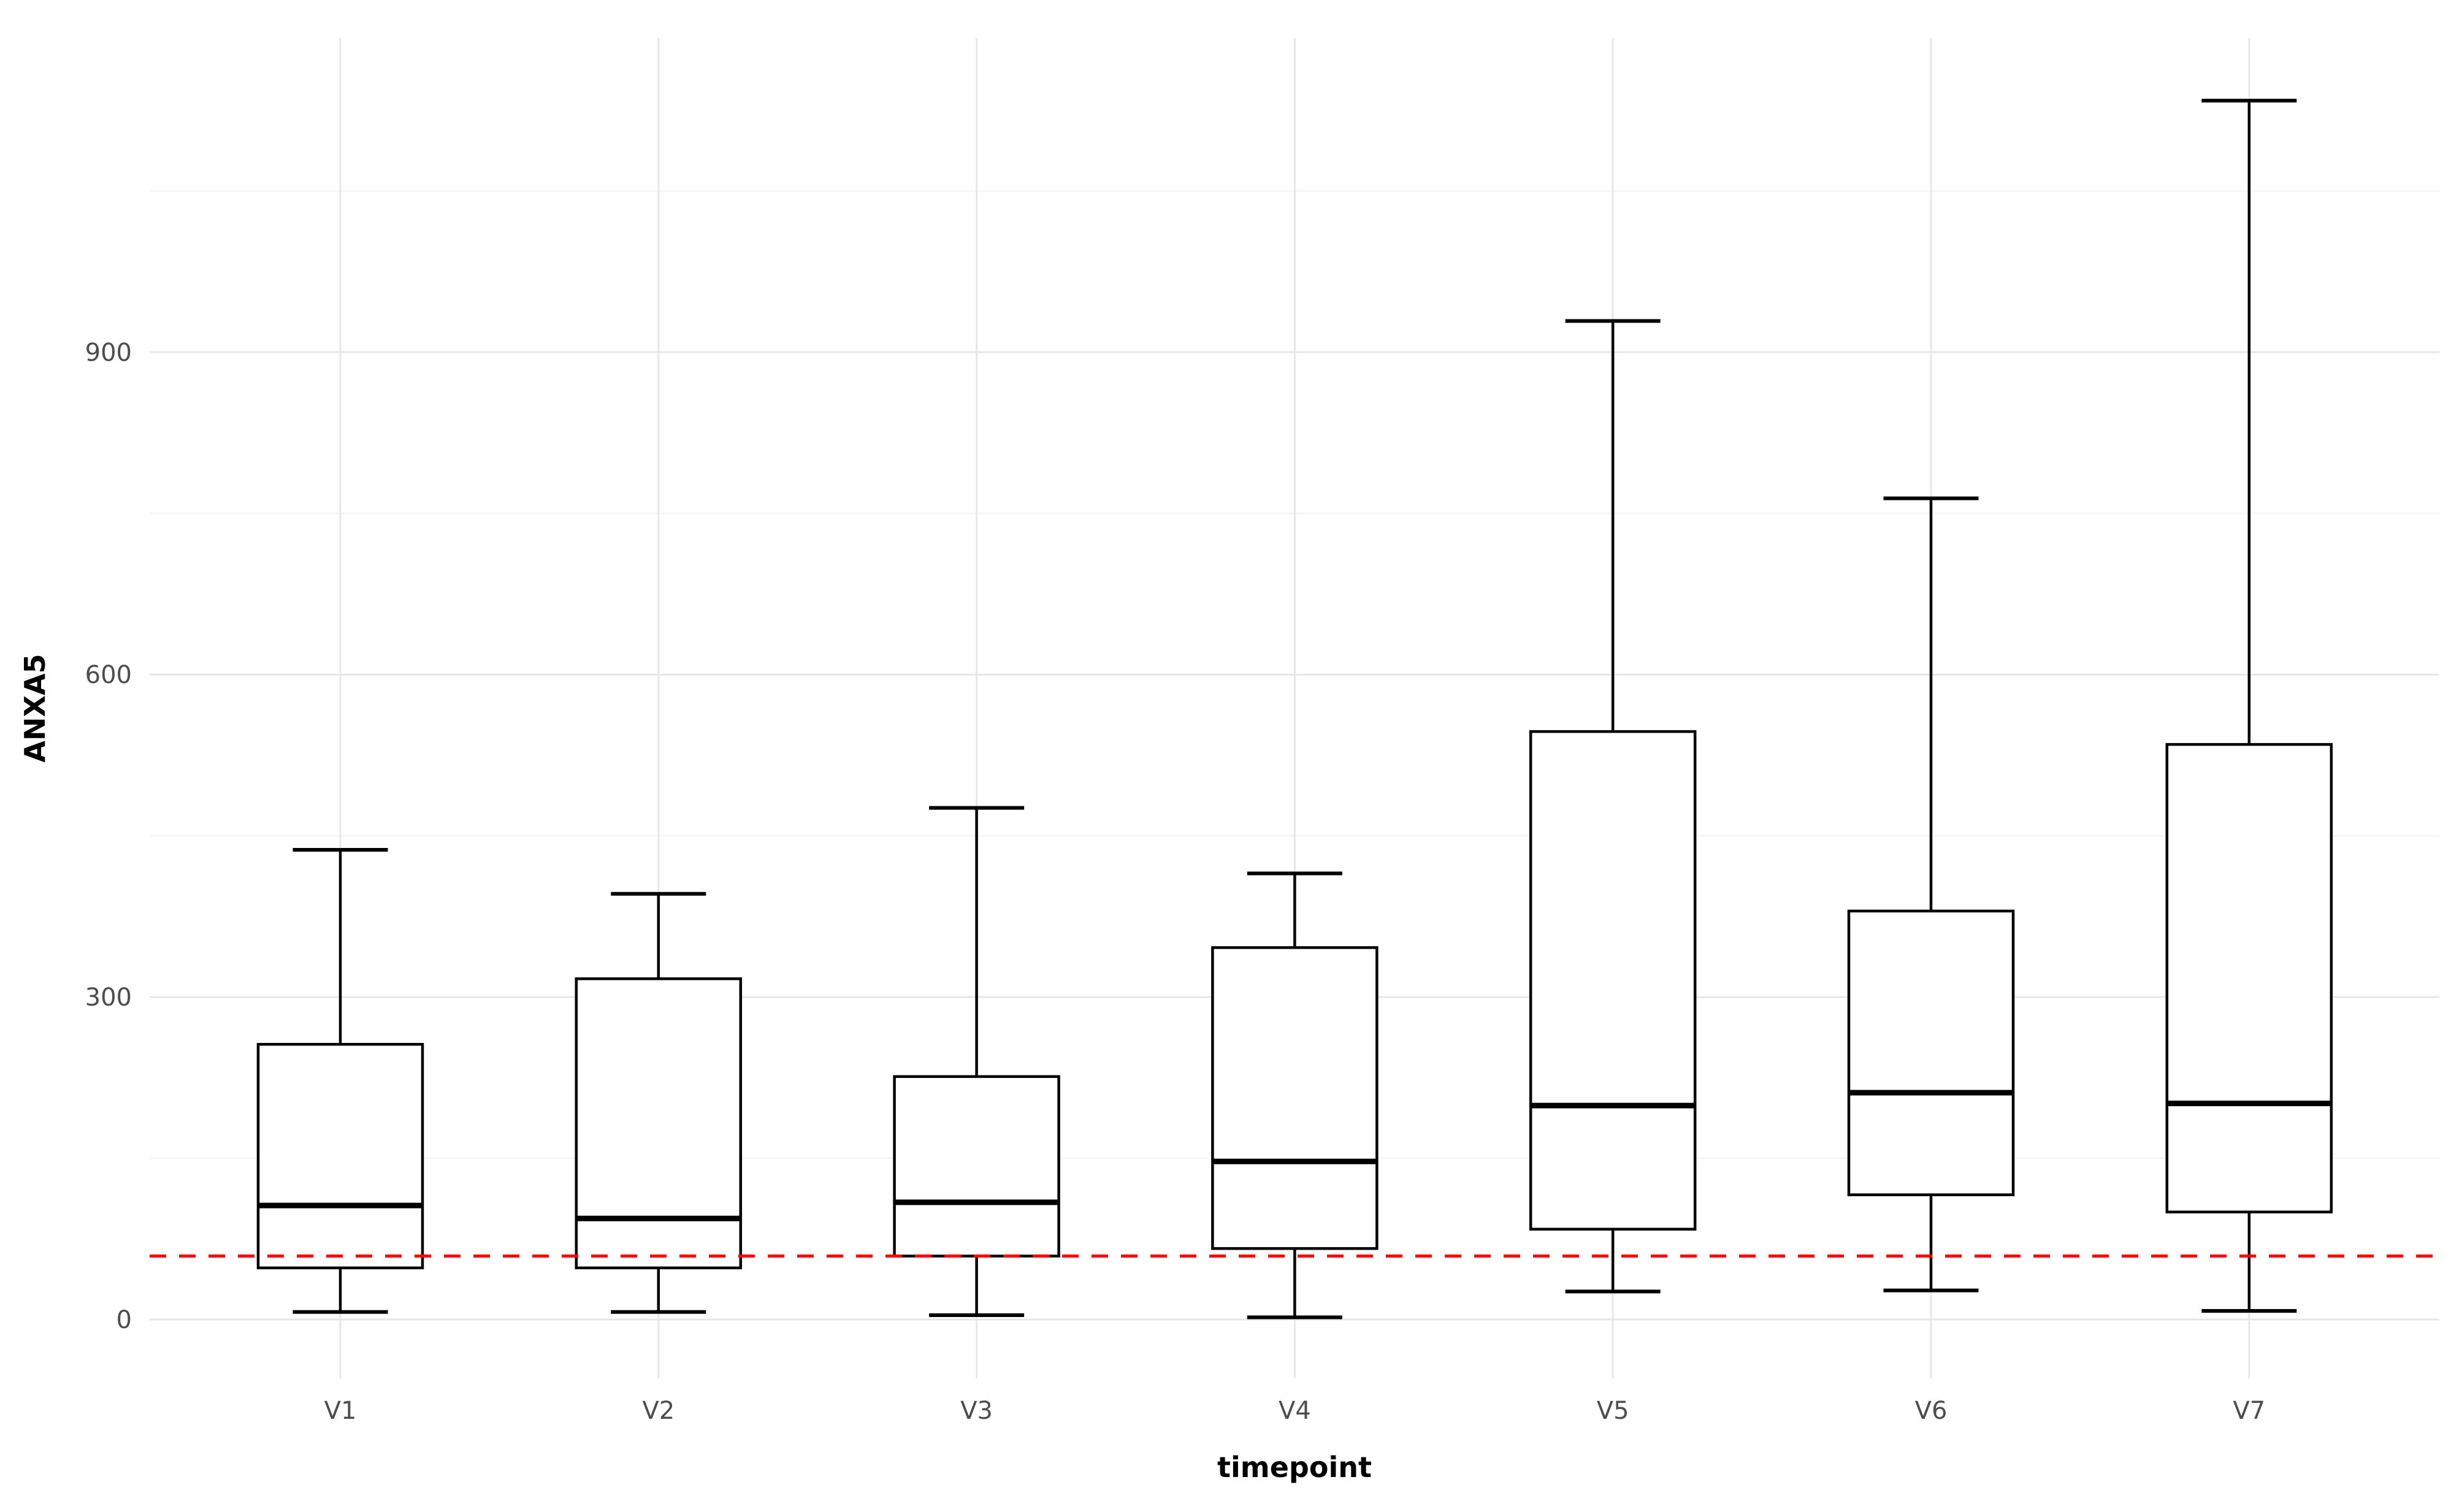  I want to click on x-axis-title: timepoint, so click(1294, 1467).